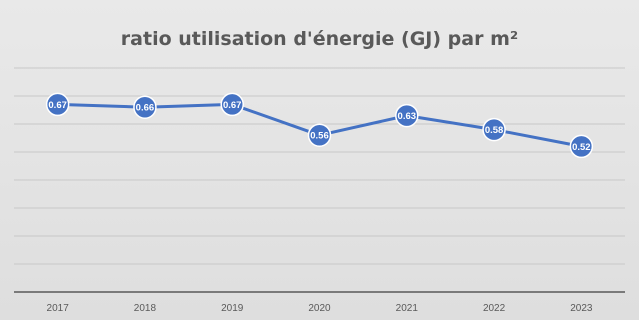 The height and width of the screenshot is (320, 639). Describe the element at coordinates (319, 136) in the screenshot. I see `data-label: 0.56` at that location.